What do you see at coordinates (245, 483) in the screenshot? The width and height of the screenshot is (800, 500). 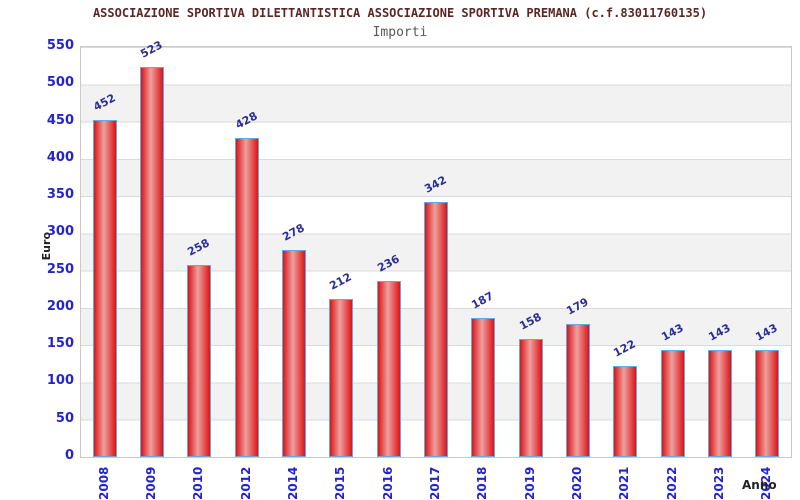 I see `x-tick-label: 2012` at bounding box center [245, 483].